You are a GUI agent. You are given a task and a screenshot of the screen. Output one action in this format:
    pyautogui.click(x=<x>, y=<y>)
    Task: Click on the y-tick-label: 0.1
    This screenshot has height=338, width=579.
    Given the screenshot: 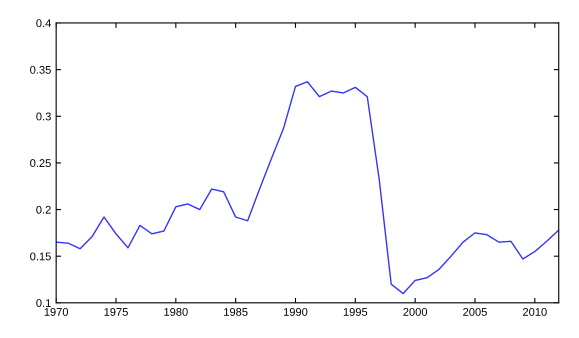 What is the action you would take?
    pyautogui.click(x=43, y=303)
    